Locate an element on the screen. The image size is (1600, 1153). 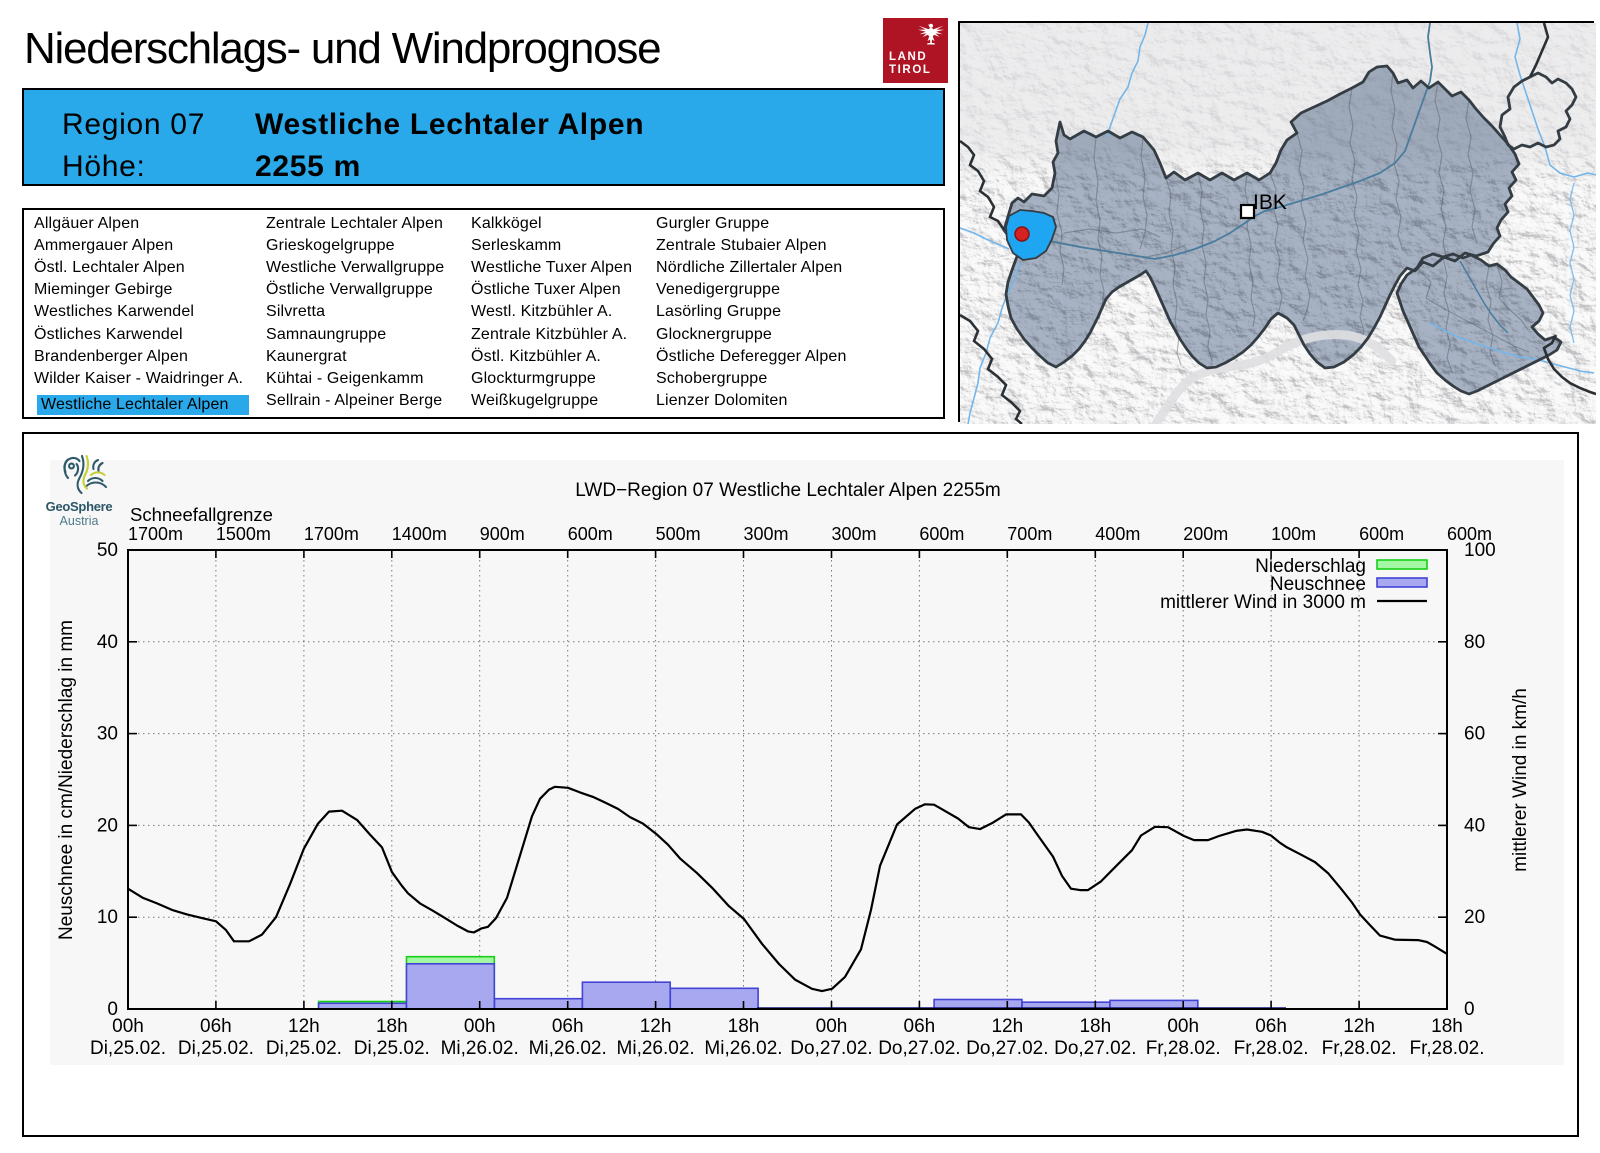
svg-text: 100 is located at coordinates (1480, 550).